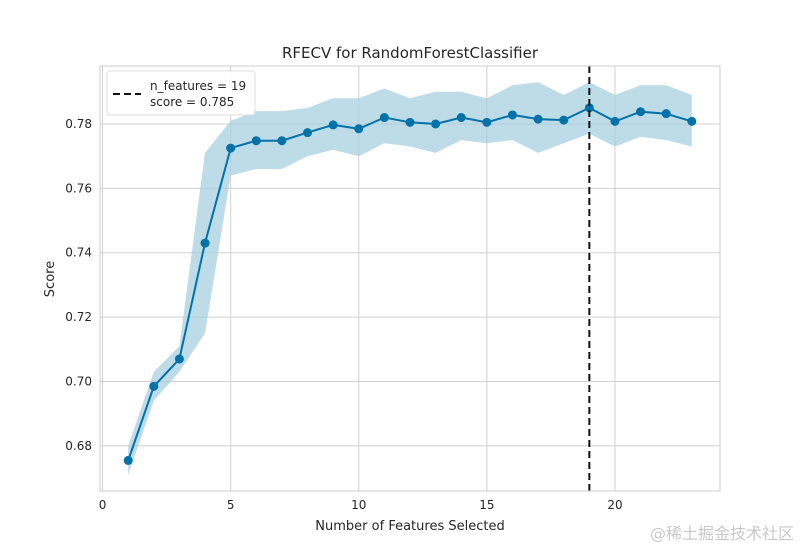 The image size is (800, 550). I want to click on legend-line-2: score = 0.785, so click(192, 102).